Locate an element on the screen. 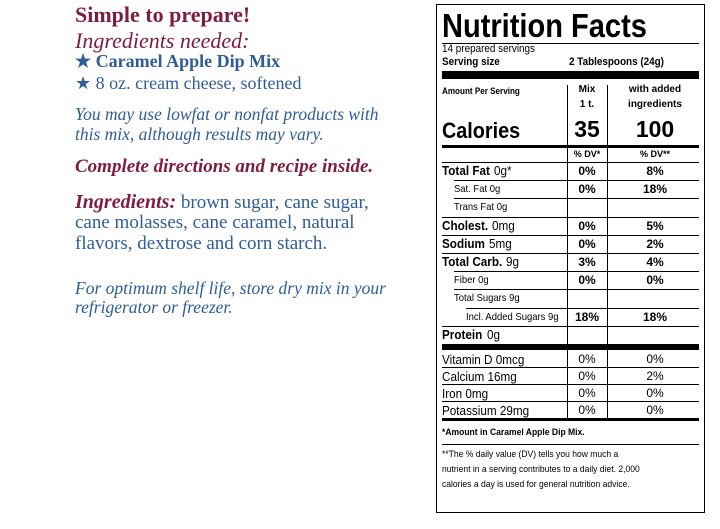 The height and width of the screenshot is (529, 720). nutrient-amount: 0mg is located at coordinates (503, 225).